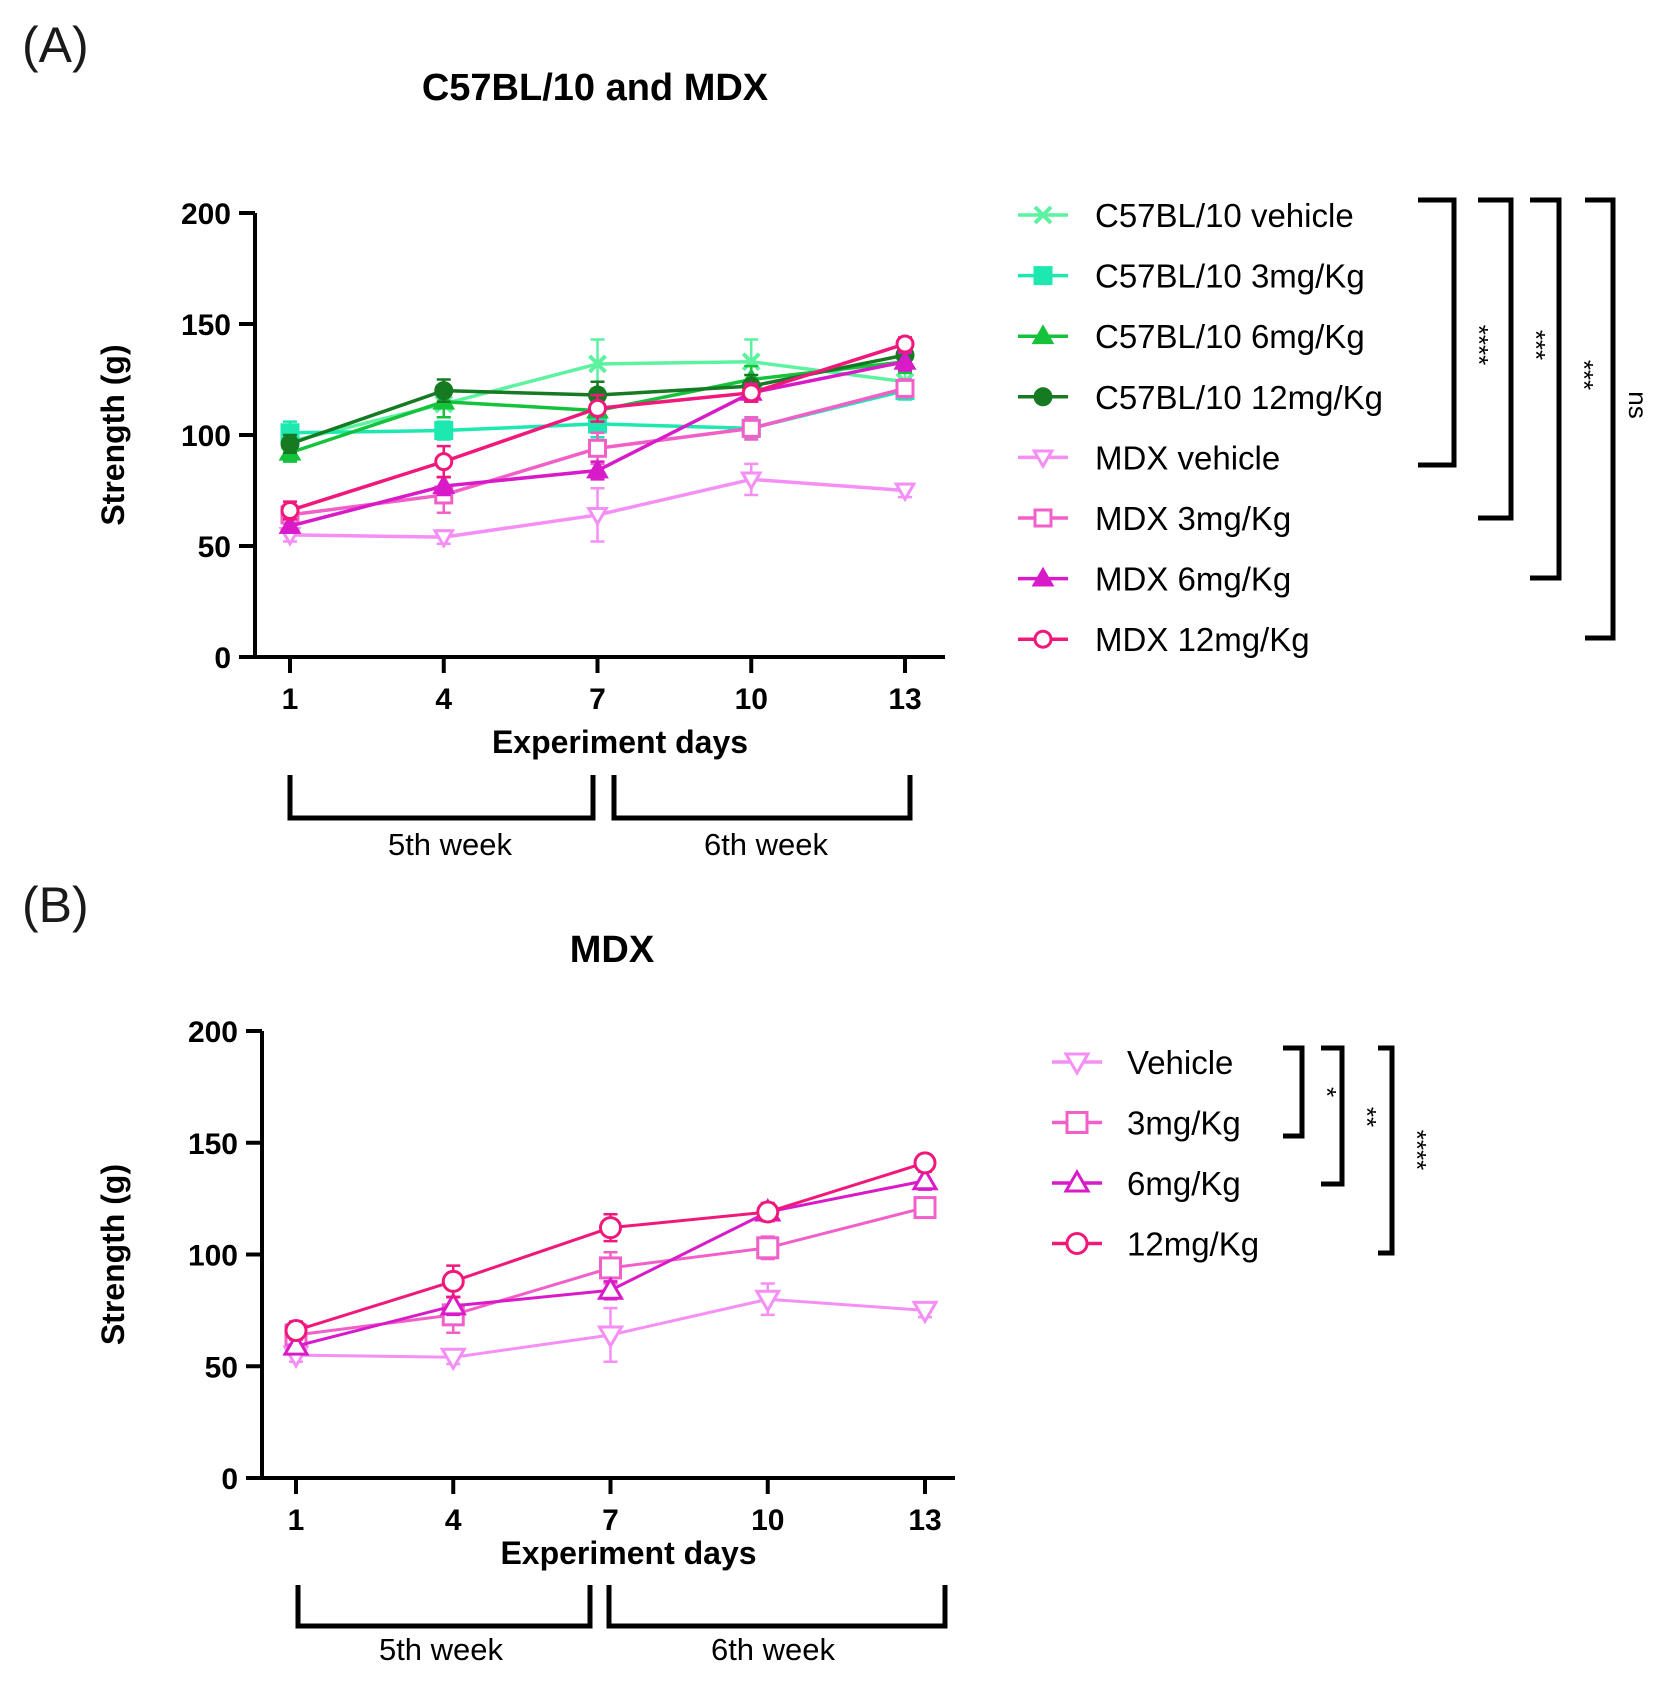  What do you see at coordinates (1367, 1117) in the screenshot?
I see `significance-label: **` at bounding box center [1367, 1117].